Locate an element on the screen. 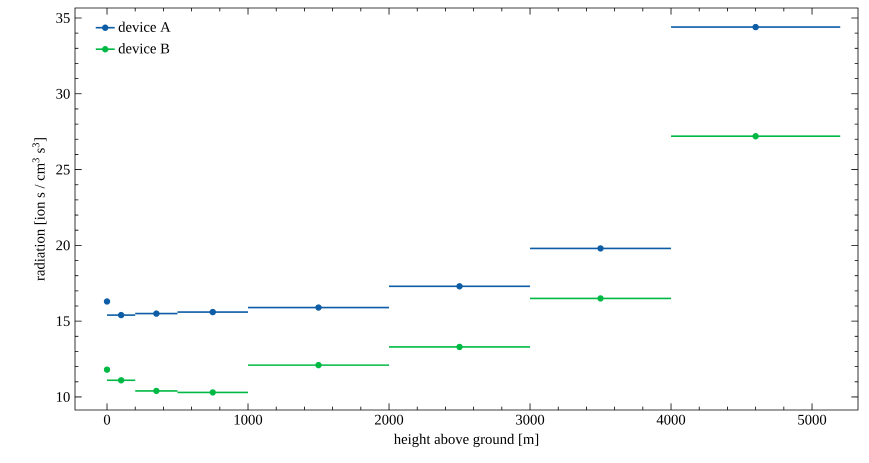 The height and width of the screenshot is (463, 869). x-axis-title: height above ground [m] is located at coordinates (466, 441).